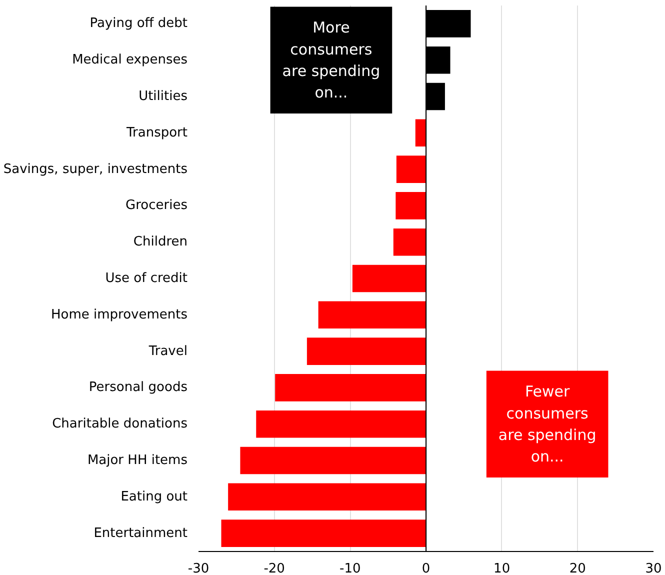  I want to click on x-tick-label: -30, so click(199, 568).